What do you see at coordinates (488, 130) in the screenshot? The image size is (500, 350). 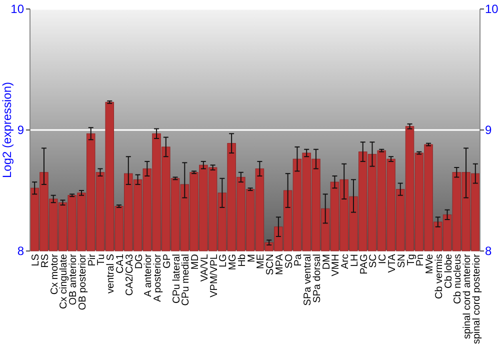 I see `y2-tick-label: 9` at bounding box center [488, 130].